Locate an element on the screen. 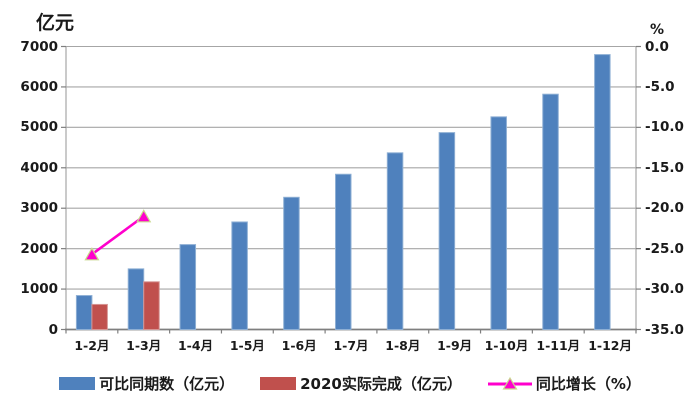 This screenshot has height=409, width=700. right-axis-tick-label: 0.0 is located at coordinates (657, 46).